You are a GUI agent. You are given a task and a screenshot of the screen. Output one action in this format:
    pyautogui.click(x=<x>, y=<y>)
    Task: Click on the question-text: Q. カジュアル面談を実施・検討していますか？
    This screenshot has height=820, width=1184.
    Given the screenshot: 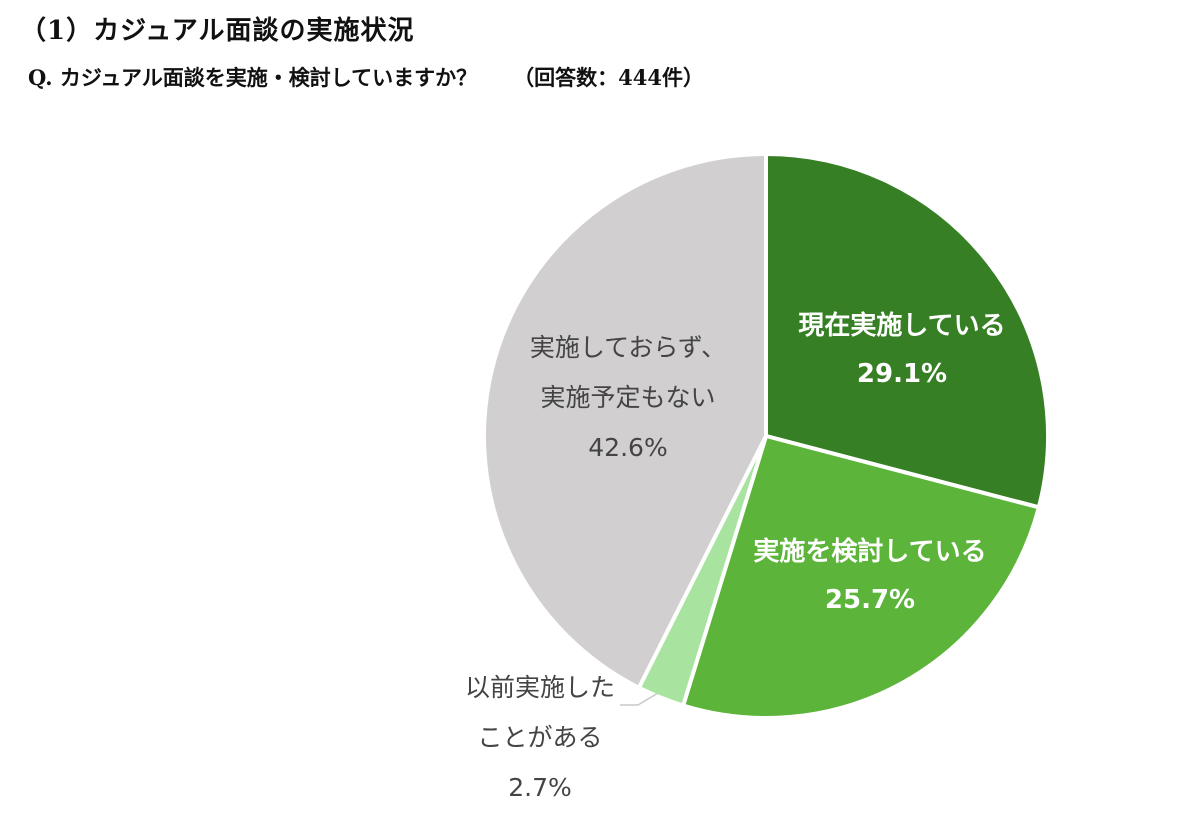 What is the action you would take?
    pyautogui.click(x=253, y=77)
    